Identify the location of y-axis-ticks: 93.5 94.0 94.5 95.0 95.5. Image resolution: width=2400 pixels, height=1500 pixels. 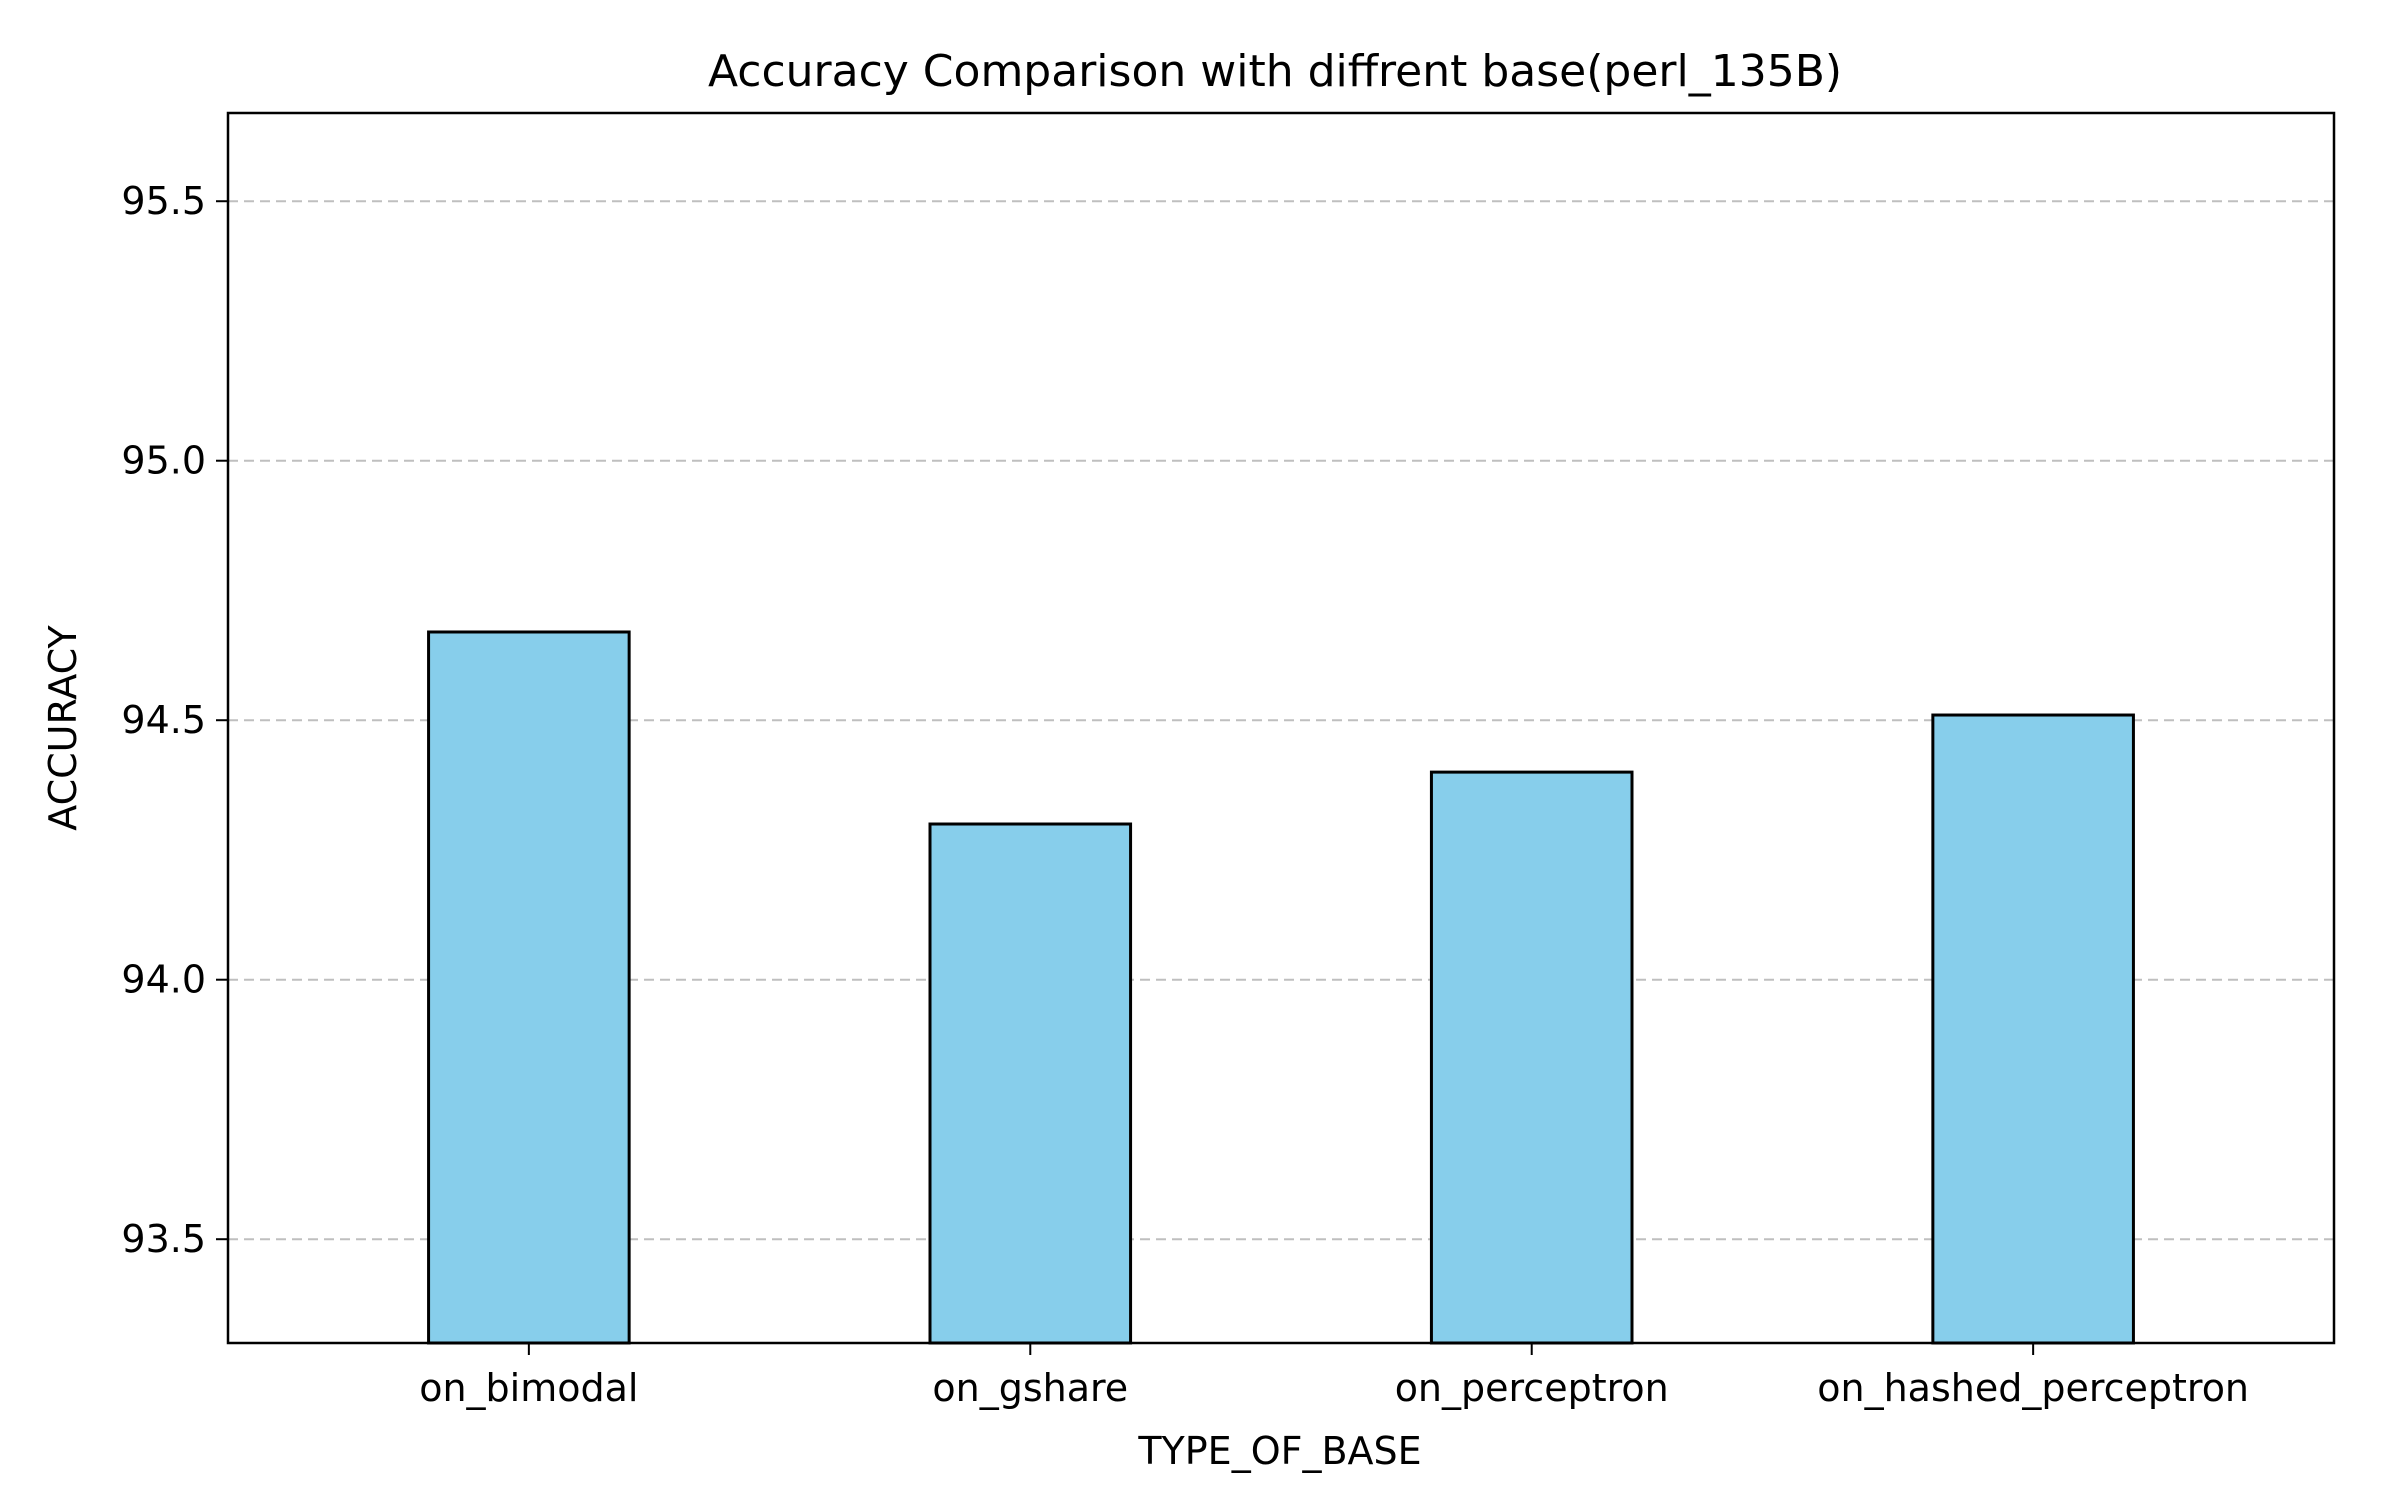
(174, 720).